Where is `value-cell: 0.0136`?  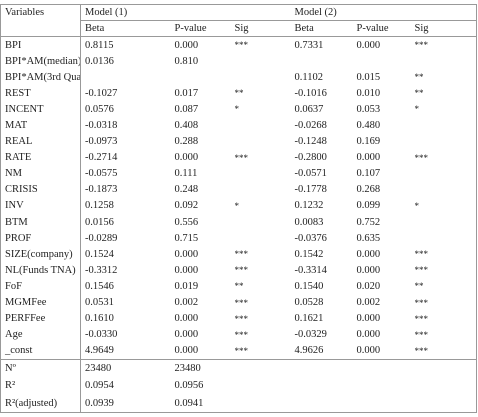
value-cell: 0.0136 is located at coordinates (99, 61).